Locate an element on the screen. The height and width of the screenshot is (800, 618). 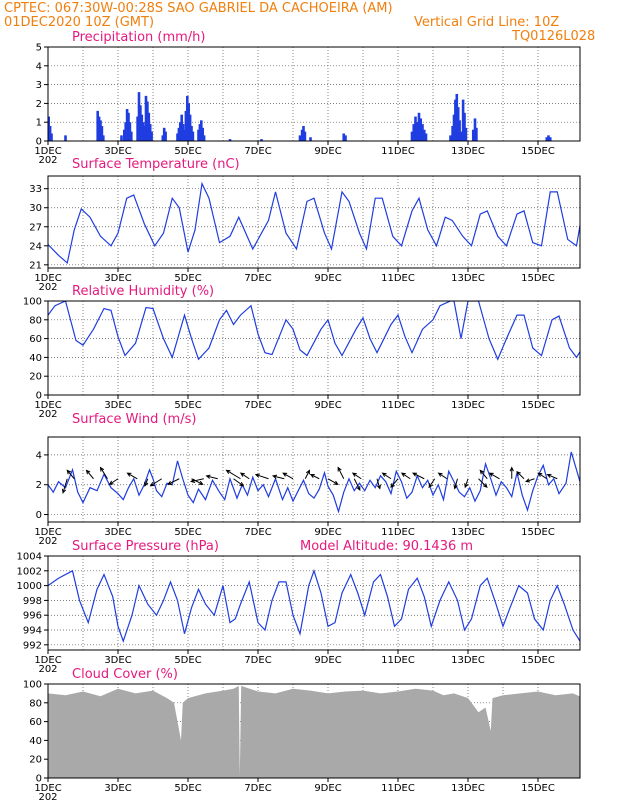
y-tick-label: 992 is located at coordinates (32, 645).